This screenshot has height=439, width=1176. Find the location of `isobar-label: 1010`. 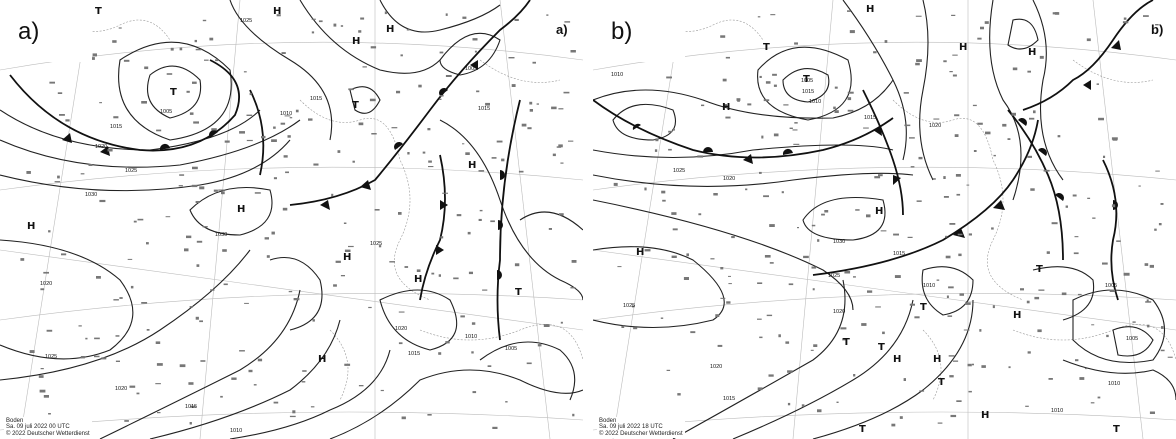

isobar-label: 1010 is located at coordinates (236, 431).